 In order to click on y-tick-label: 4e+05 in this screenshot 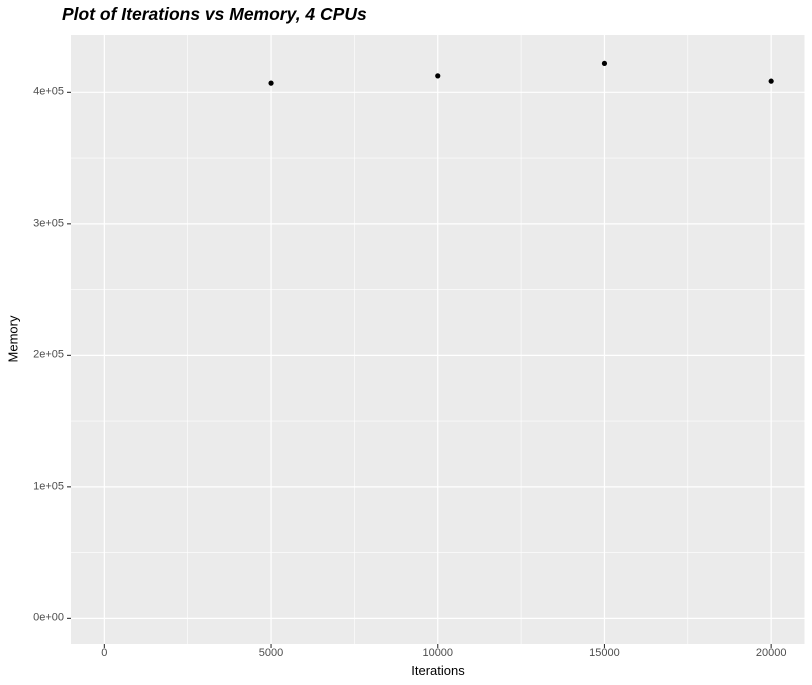, I will do `click(48, 91)`.